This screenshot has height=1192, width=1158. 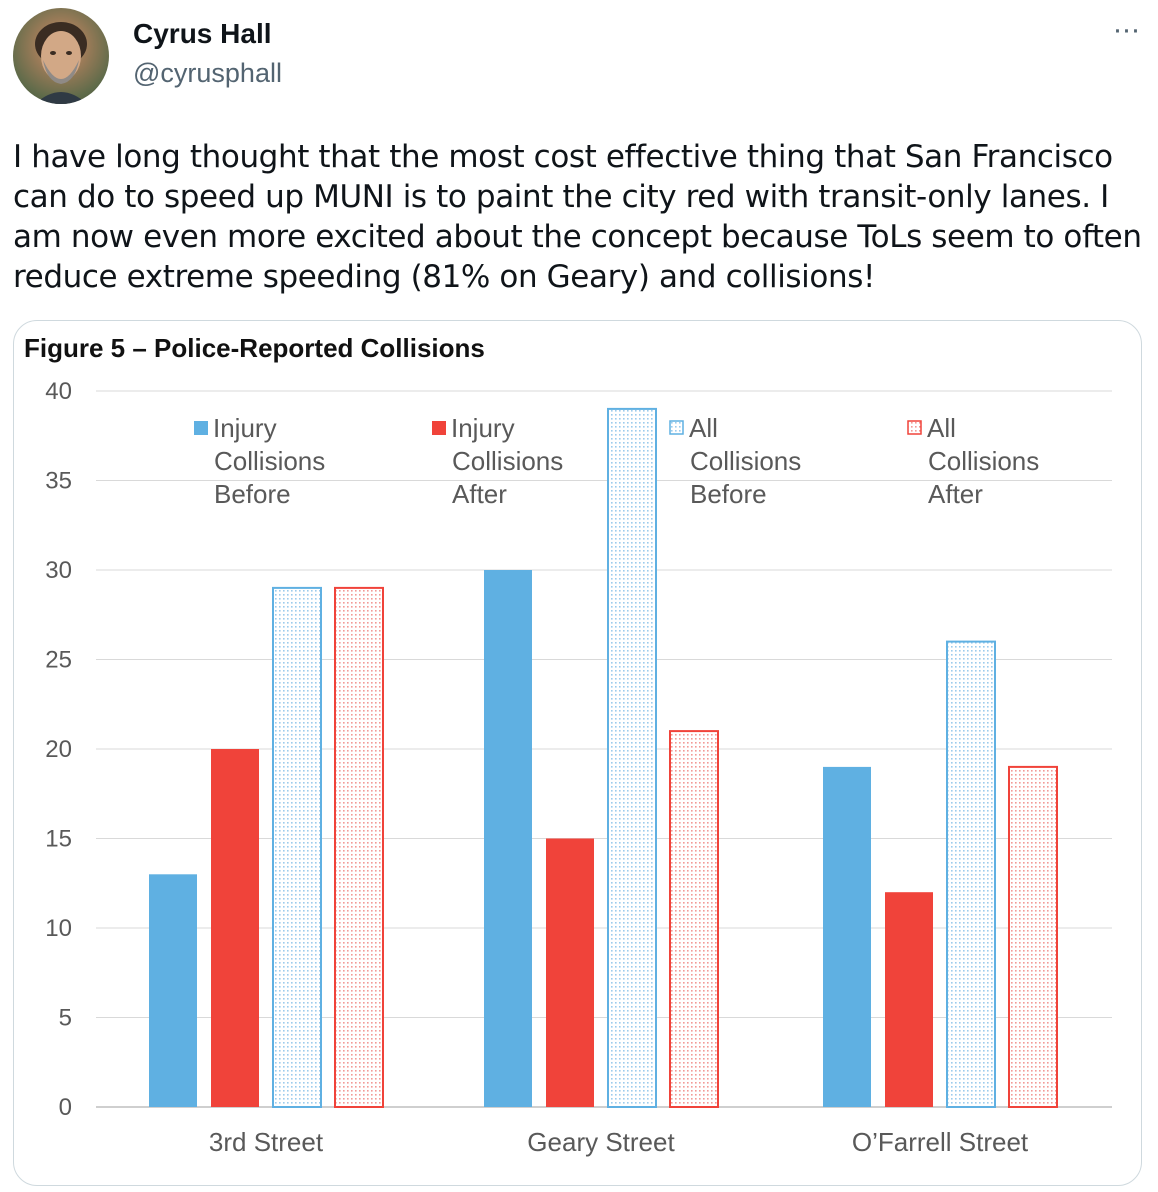 I want to click on y-tick-label: 35, so click(x=58, y=481).